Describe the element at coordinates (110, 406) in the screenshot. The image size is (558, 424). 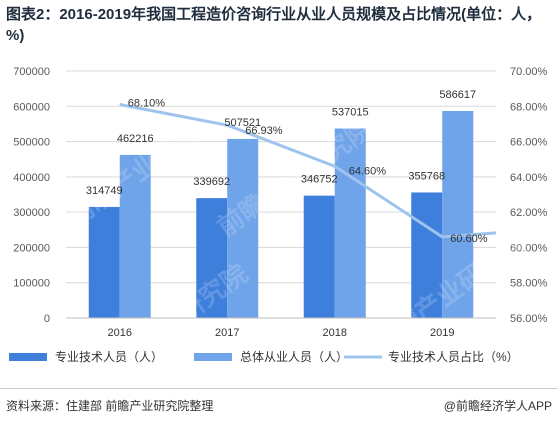
I see `source-note: 资料来源：住建部 前瞻产业研究院整理` at that location.